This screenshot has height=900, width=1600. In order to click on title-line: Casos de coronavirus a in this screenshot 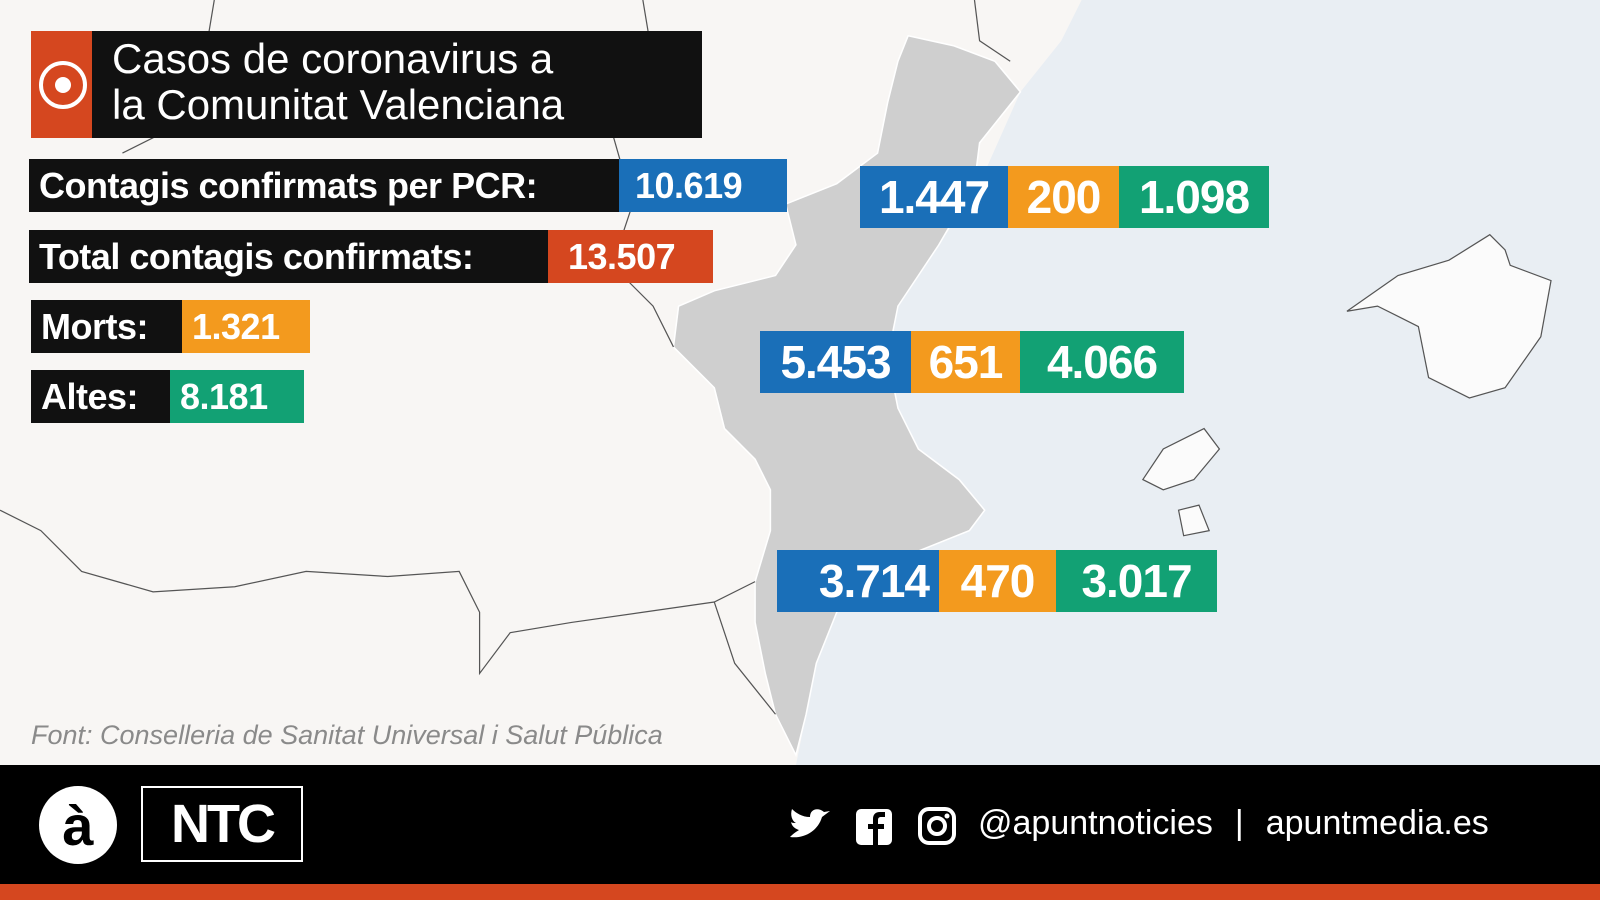, I will do `click(333, 58)`.